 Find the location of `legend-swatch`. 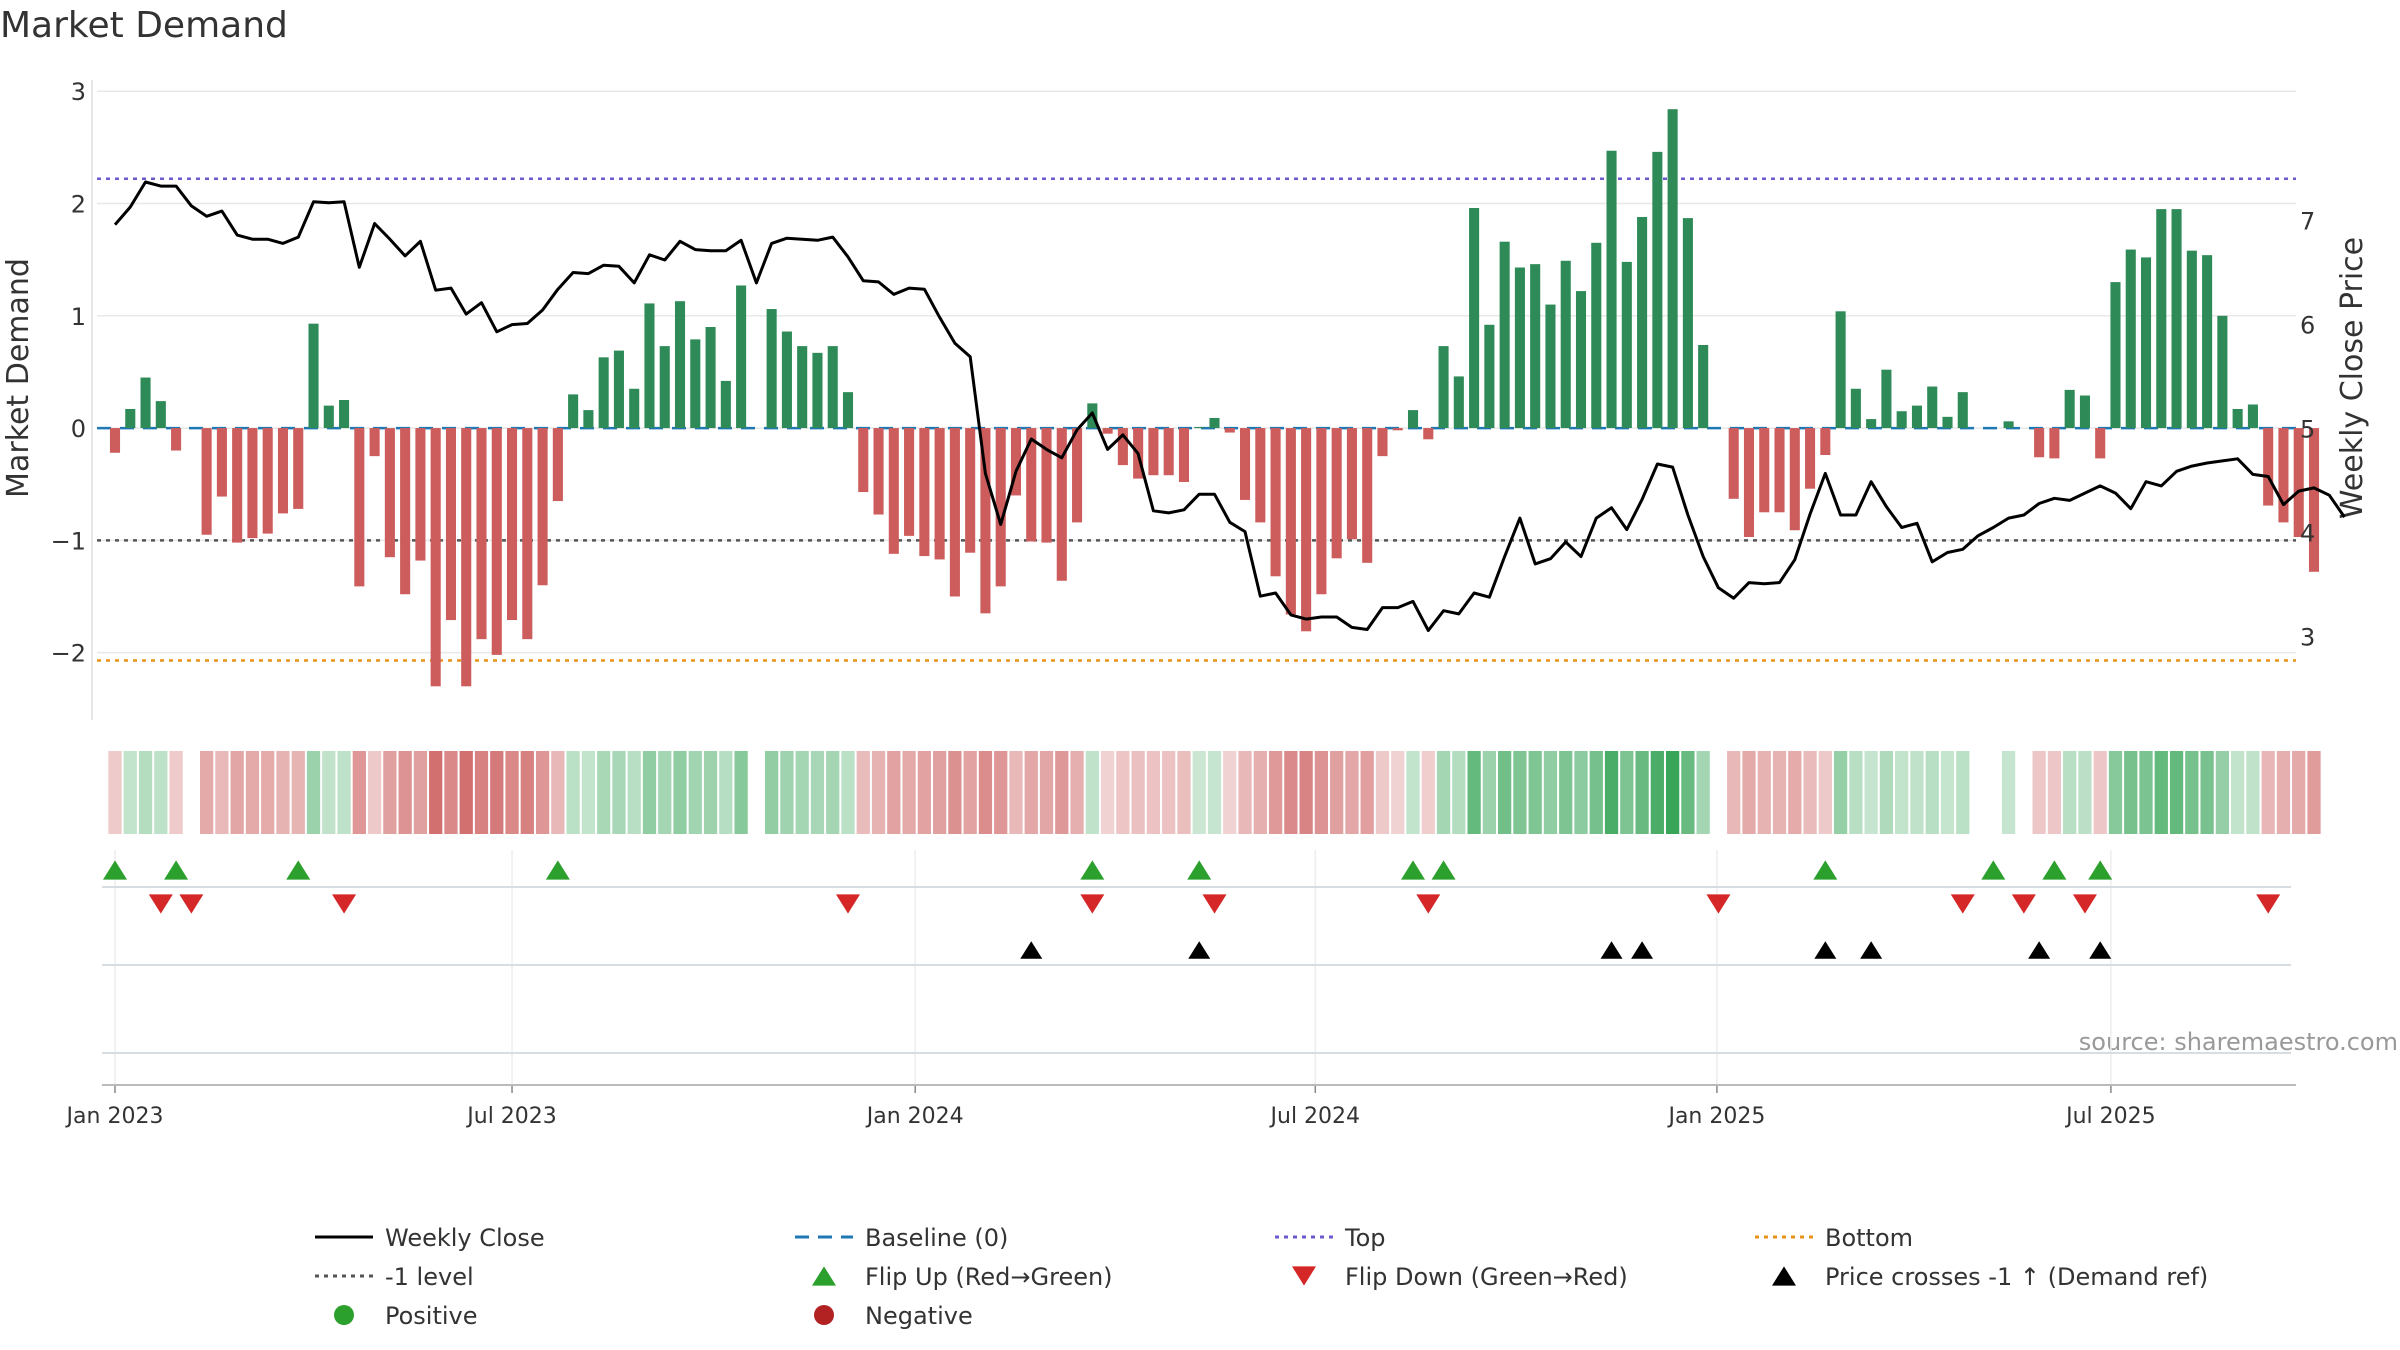

legend-swatch is located at coordinates (344, 1315).